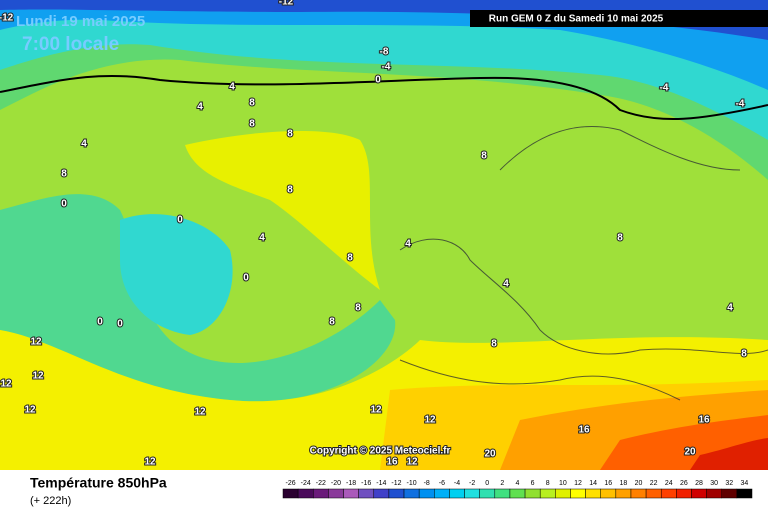 The image size is (768, 512). What do you see at coordinates (518, 483) in the screenshot?
I see `colorbar-label: 4` at bounding box center [518, 483].